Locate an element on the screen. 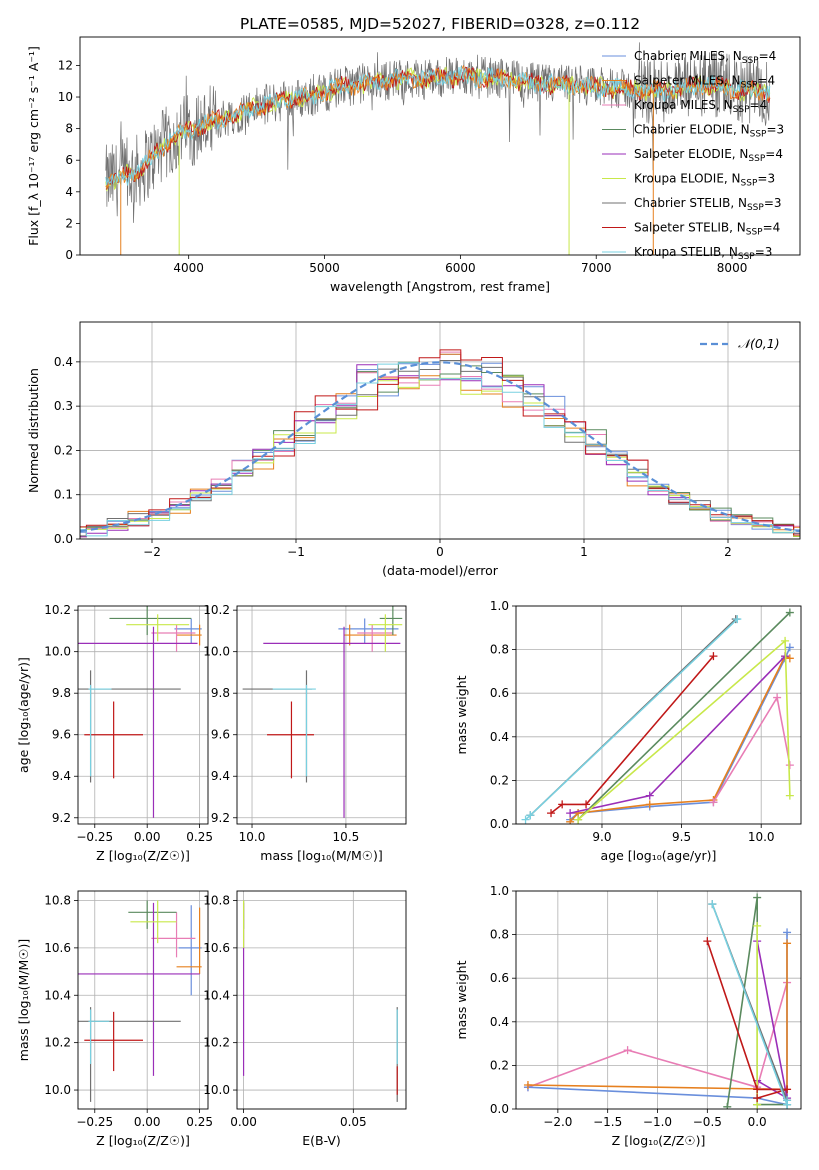 Image resolution: width=819 pixels, height=1170 pixels. x-tick-label: 9.5 is located at coordinates (681, 837).